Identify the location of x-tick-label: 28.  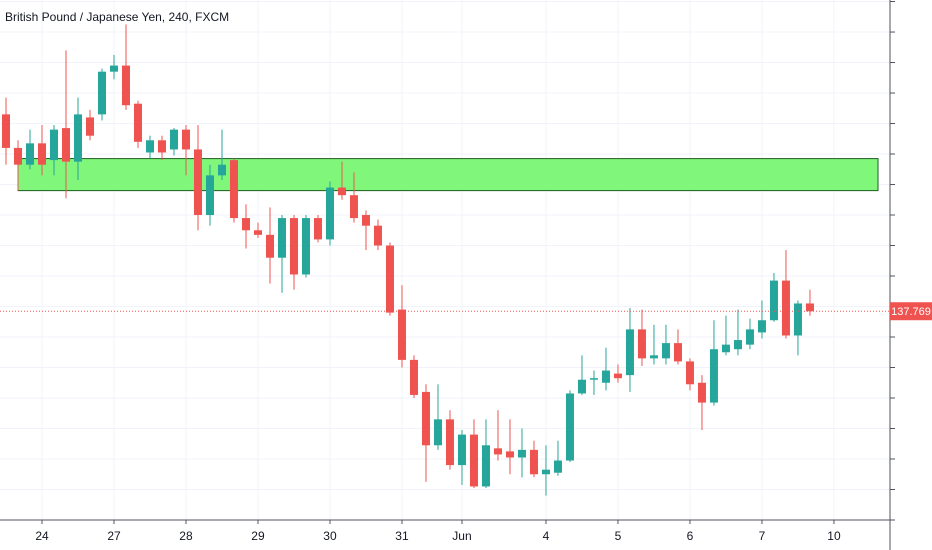
(186, 536).